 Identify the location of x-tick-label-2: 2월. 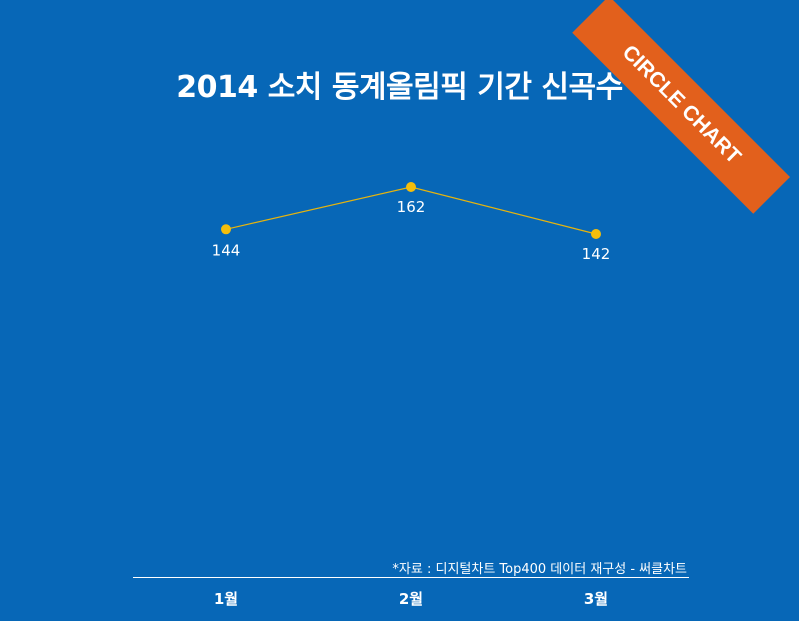
(411, 599).